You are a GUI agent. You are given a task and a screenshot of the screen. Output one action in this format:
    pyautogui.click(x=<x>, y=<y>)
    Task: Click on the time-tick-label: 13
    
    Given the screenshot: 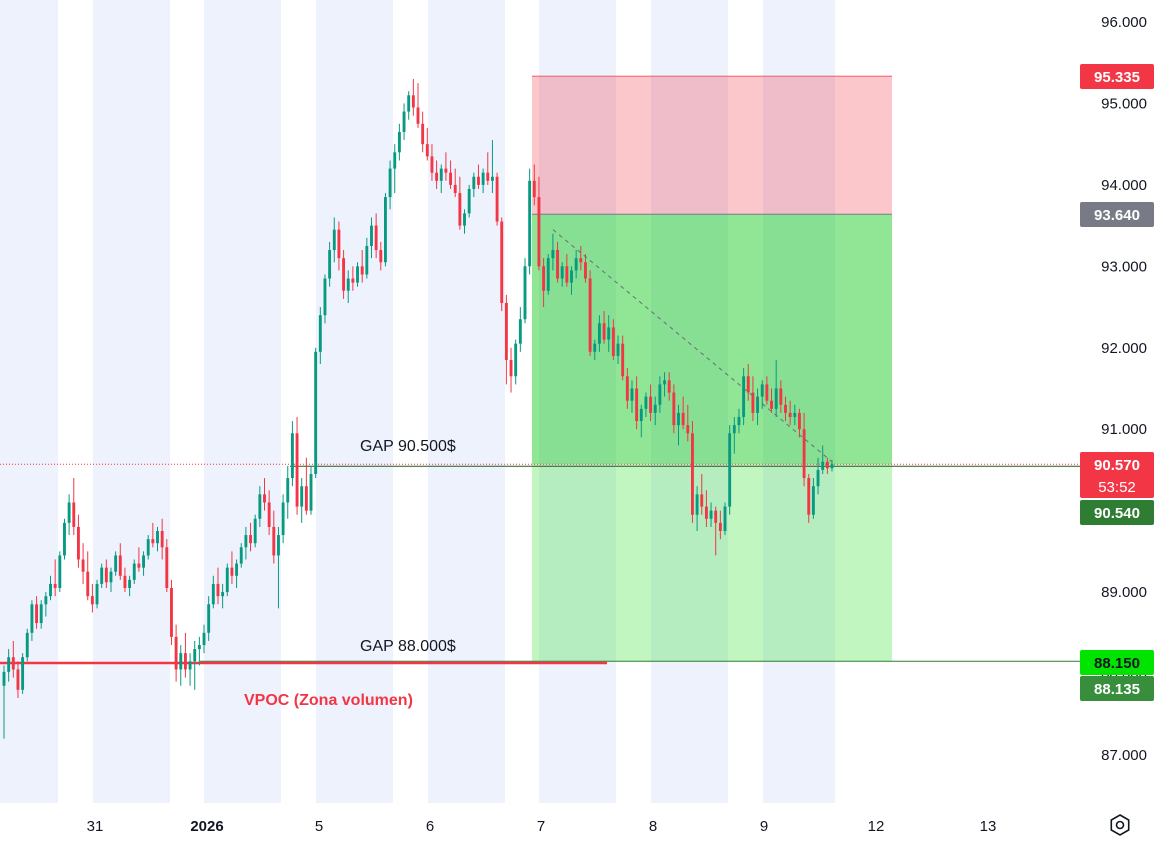 What is the action you would take?
    pyautogui.click(x=988, y=826)
    